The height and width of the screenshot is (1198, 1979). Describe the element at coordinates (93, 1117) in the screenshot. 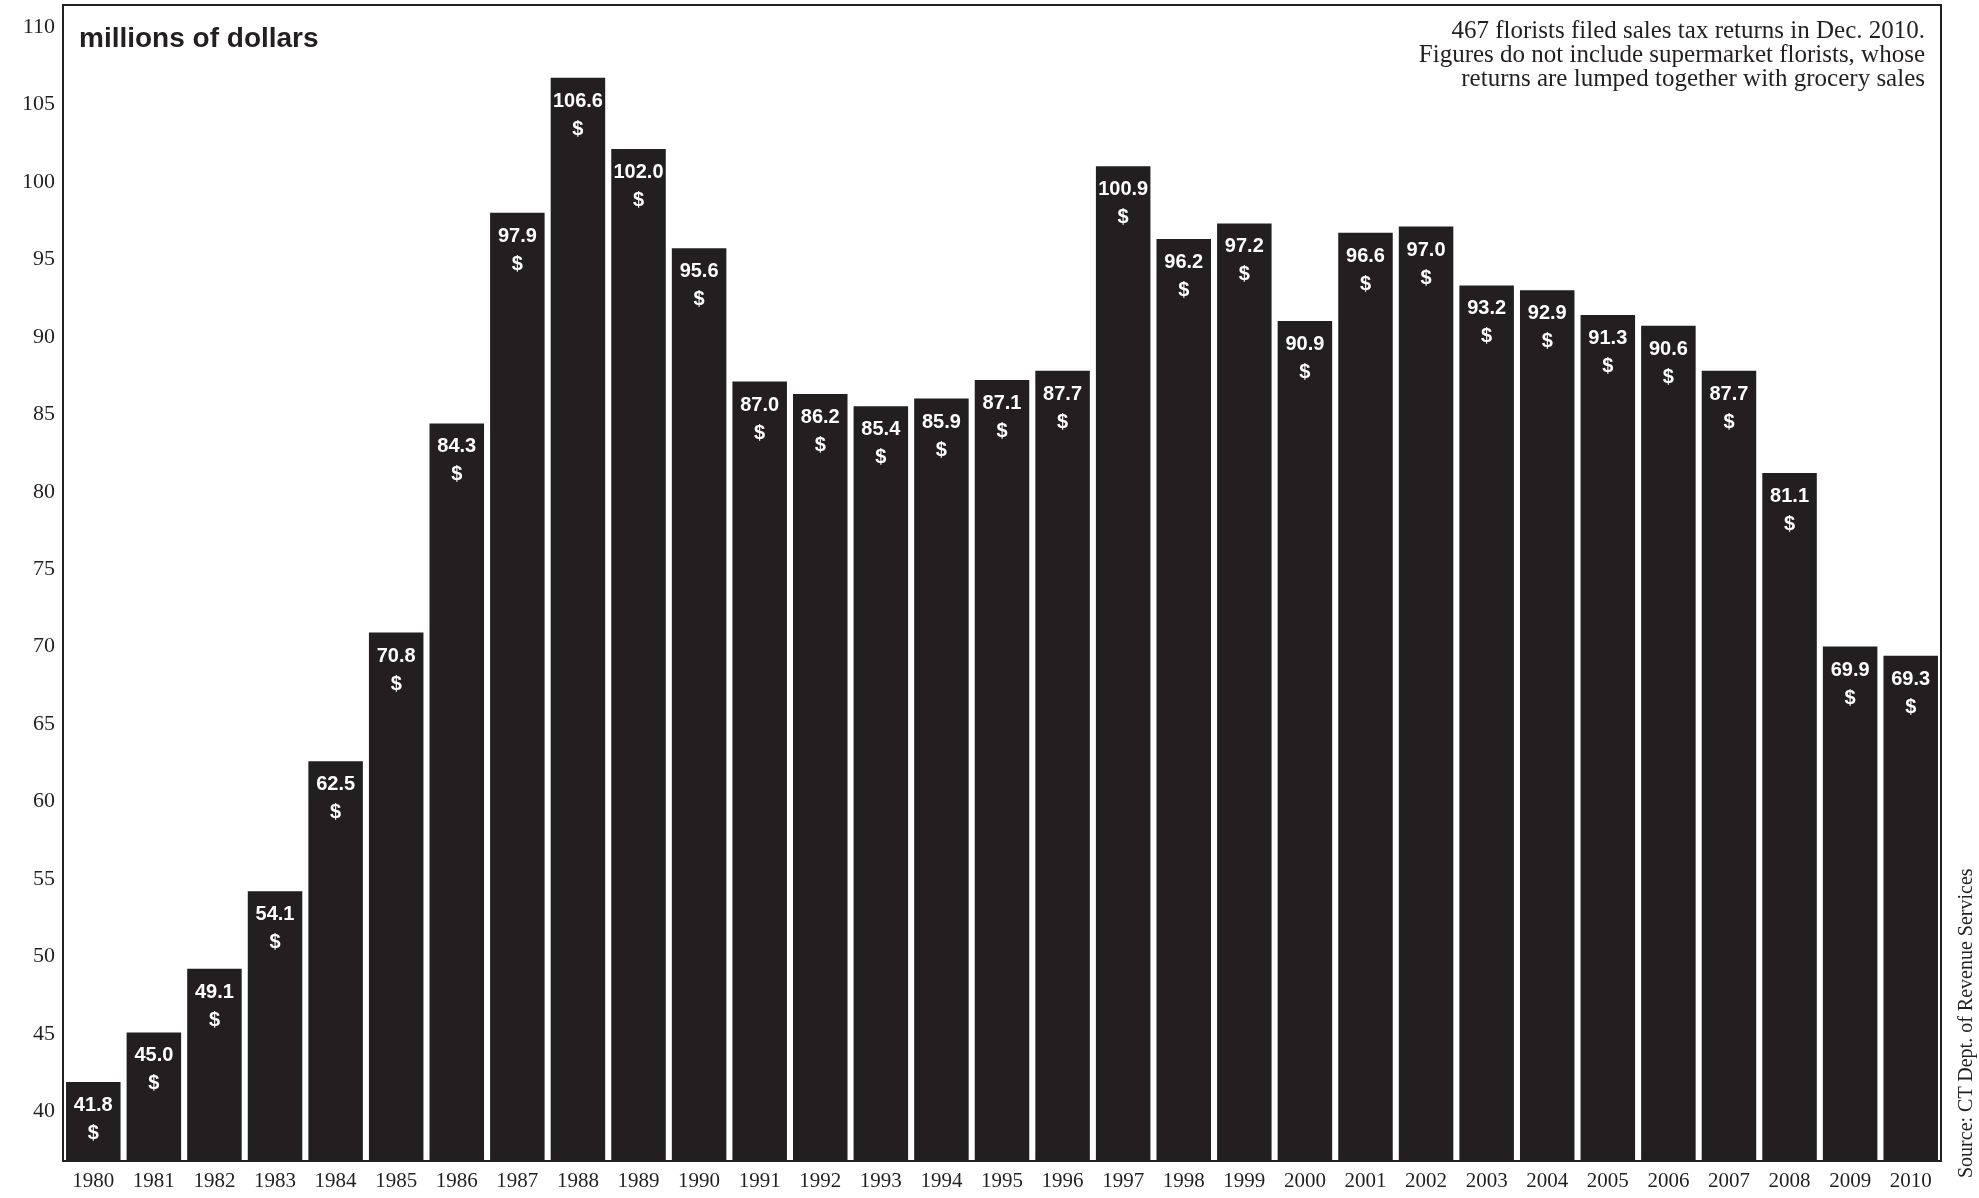

I see `data-label: 41.8 $` at that location.